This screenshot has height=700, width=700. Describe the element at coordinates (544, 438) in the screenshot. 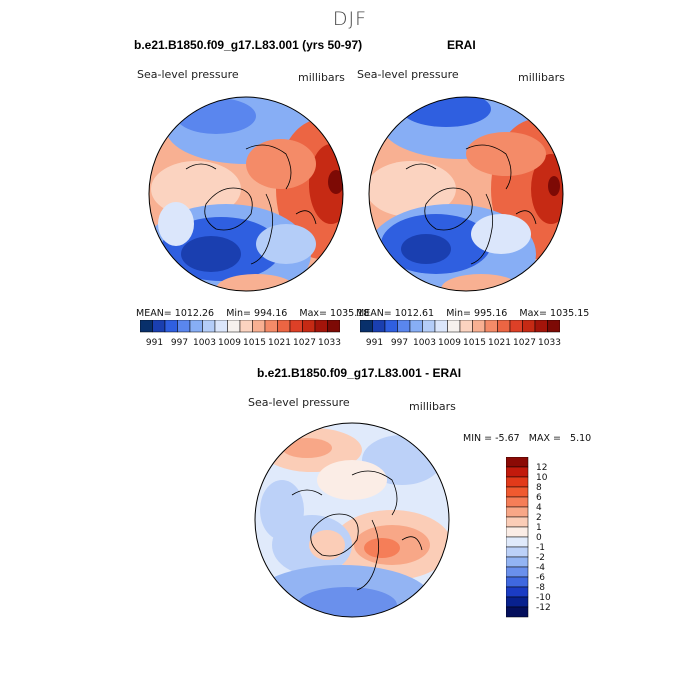

I see `panel-3-max-label: MAX =` at that location.